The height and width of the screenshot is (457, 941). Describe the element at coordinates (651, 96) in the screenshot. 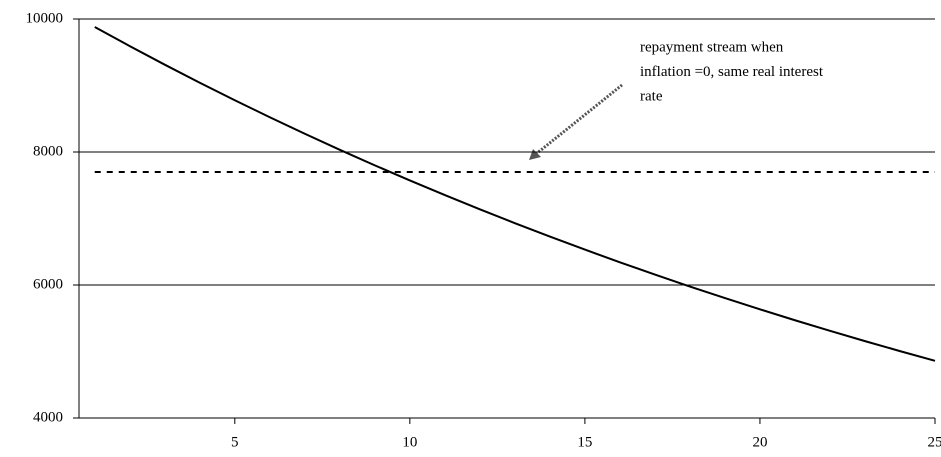

I see `annotation: rate` at that location.